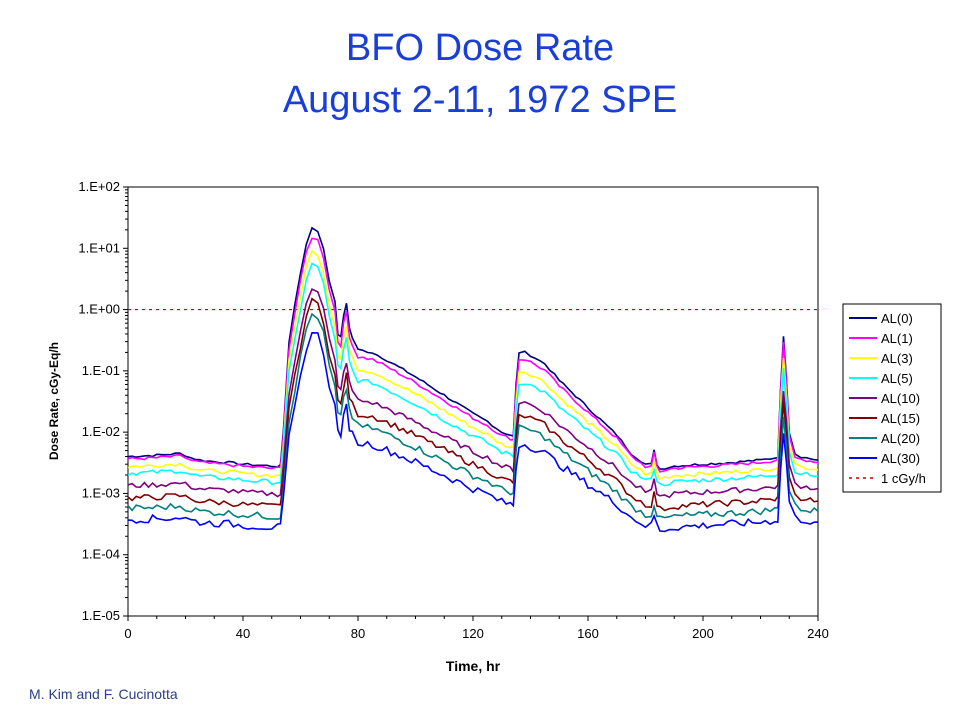 The image size is (960, 720). What do you see at coordinates (480, 100) in the screenshot?
I see `slide-title-line2: August 2-11, 1972 SPE` at bounding box center [480, 100].